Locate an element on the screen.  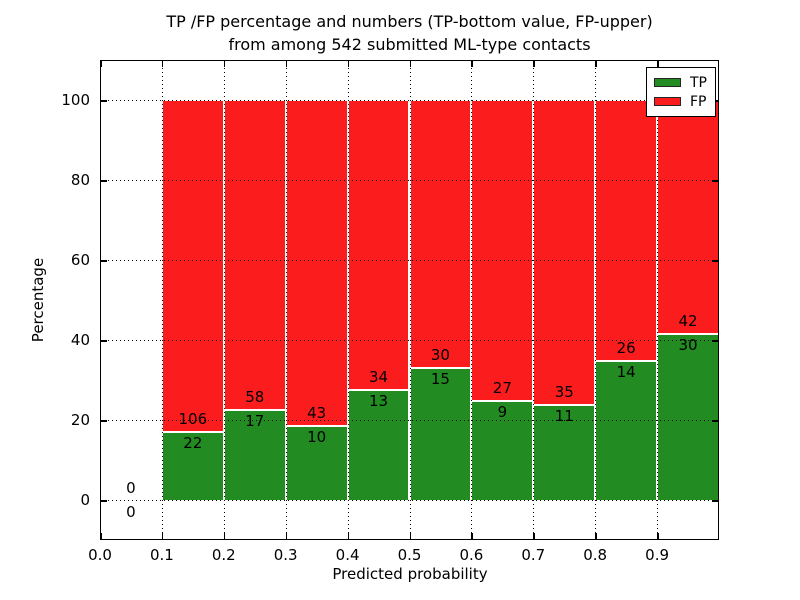
legend-swatch-fp is located at coordinates (667, 101).